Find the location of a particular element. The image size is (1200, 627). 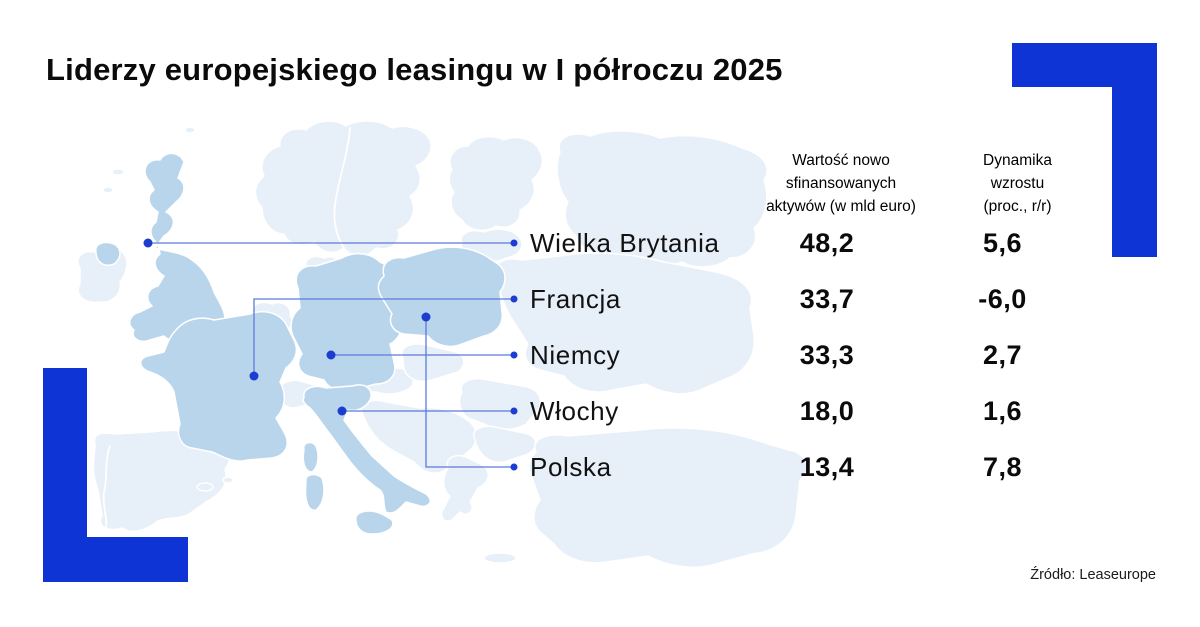

growth-cell: 1,6 is located at coordinates (1002, 411).